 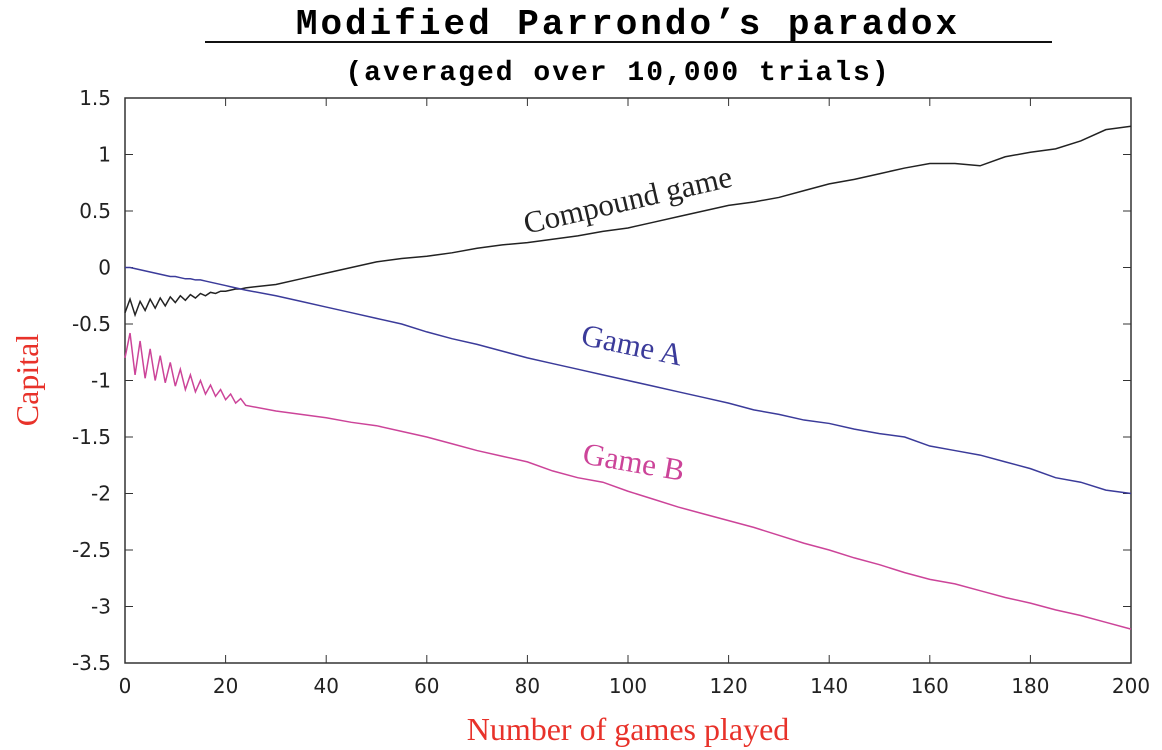 What do you see at coordinates (104, 268) in the screenshot?
I see `y-tick-label: 0` at bounding box center [104, 268].